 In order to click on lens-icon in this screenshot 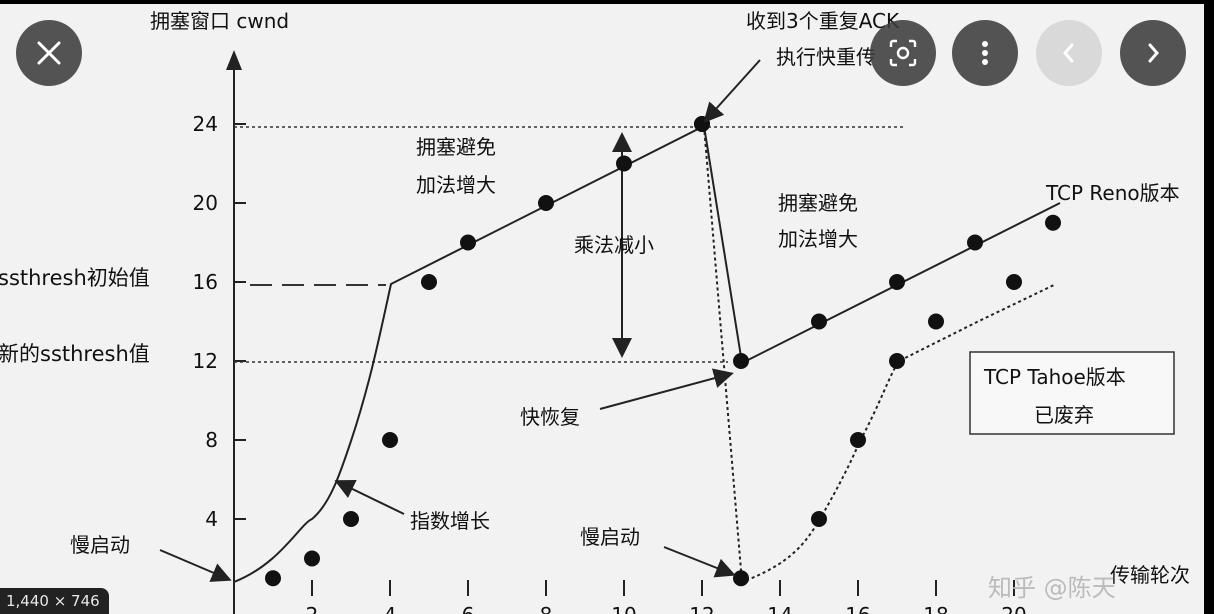, I will do `click(903, 53)`.